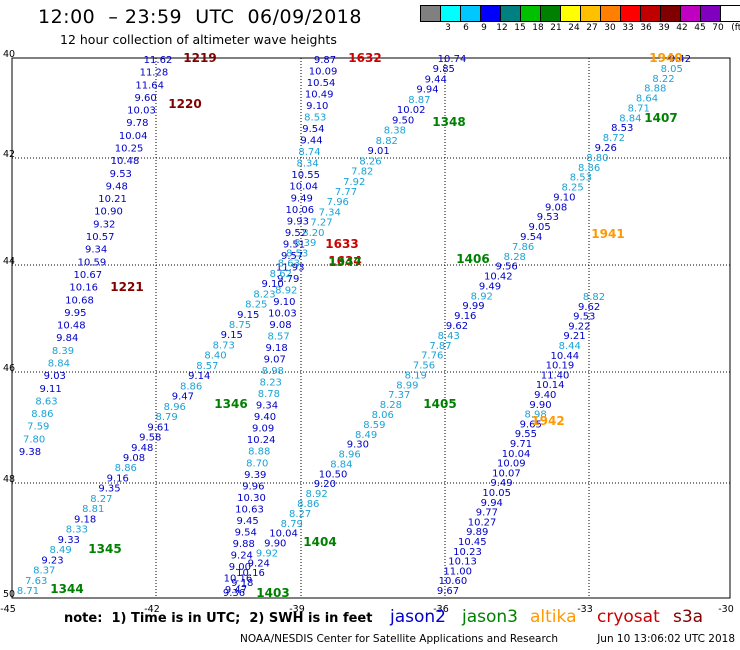 This screenshot has width=740, height=650. I want to click on lon-label: -36, so click(441, 609).